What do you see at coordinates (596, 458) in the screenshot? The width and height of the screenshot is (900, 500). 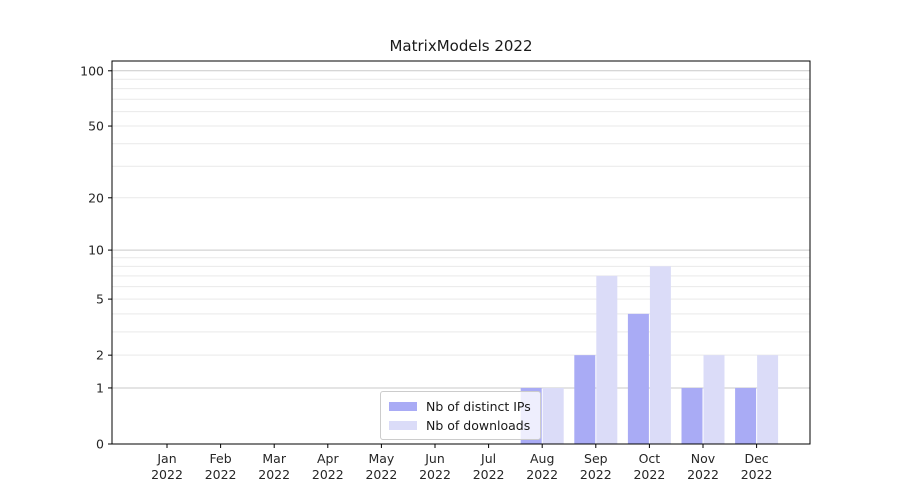 I see `x-tick-label-month: Sep` at bounding box center [596, 458].